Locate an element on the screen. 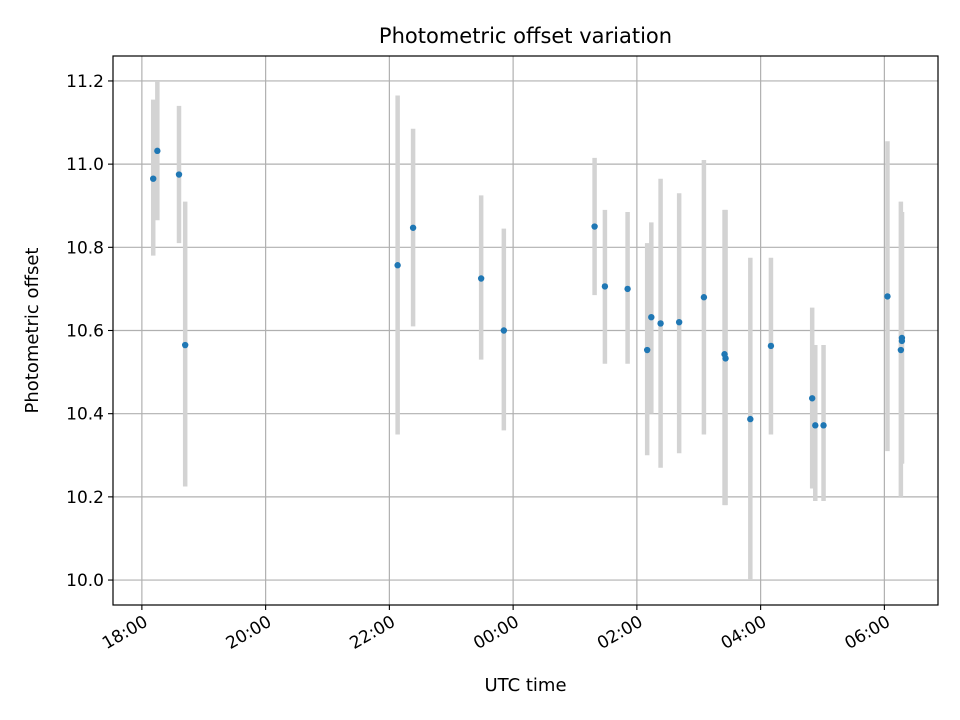 The image size is (960, 720). y-axis-ticks: 10.0 10.2 10.4 10.6 10.8 11.0 11.2 is located at coordinates (89, 331).